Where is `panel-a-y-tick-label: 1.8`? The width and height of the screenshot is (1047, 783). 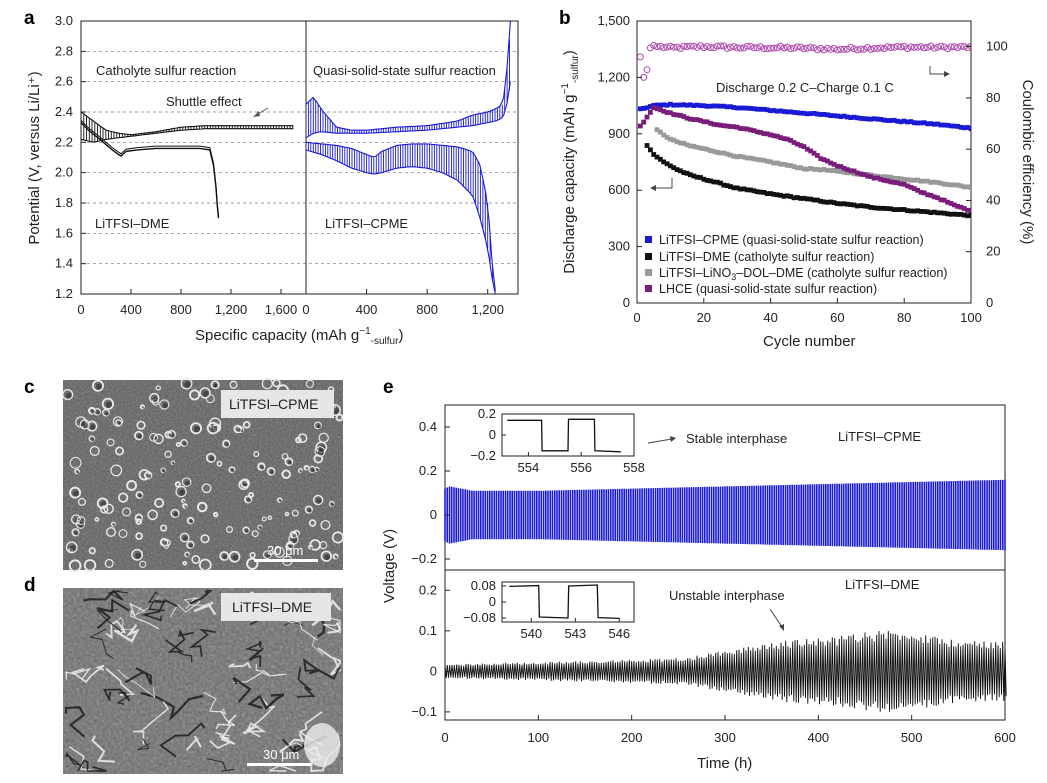
panel-a-y-tick-label: 1.8 is located at coordinates (64, 202).